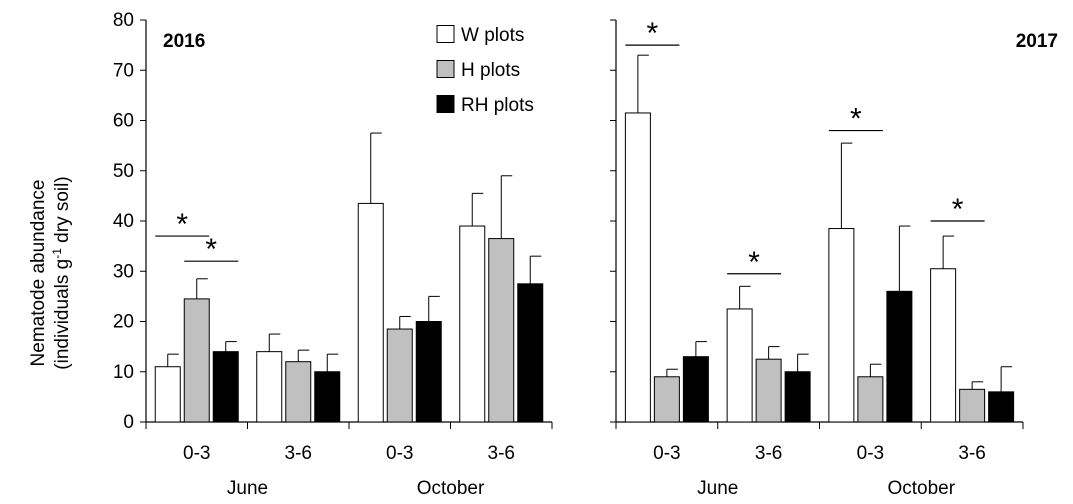  Describe the element at coordinates (123, 70) in the screenshot. I see `y-tick-label: 70` at that location.